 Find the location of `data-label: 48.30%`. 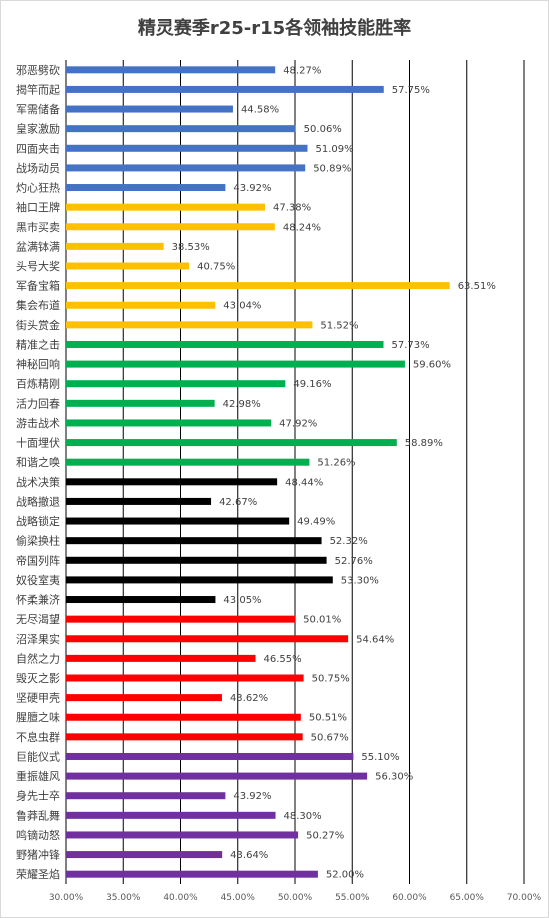

data-label: 48.30% is located at coordinates (303, 816).